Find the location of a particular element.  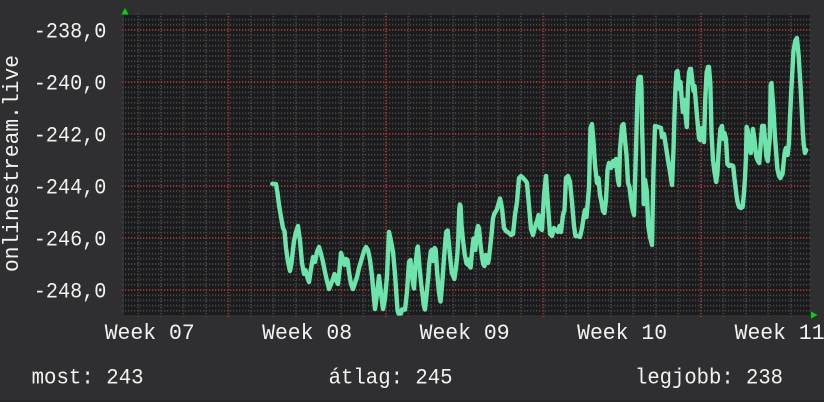

svg-text: -240,0 is located at coordinates (70, 83).